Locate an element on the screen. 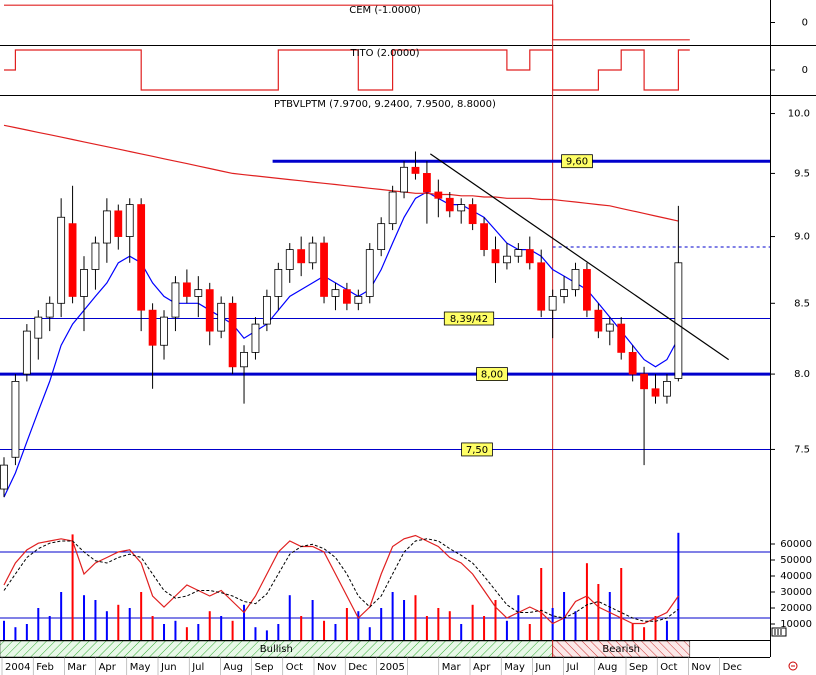 Image resolution: width=816 pixels, height=675 pixels. y-tick-label: 8.0 is located at coordinates (802, 374).